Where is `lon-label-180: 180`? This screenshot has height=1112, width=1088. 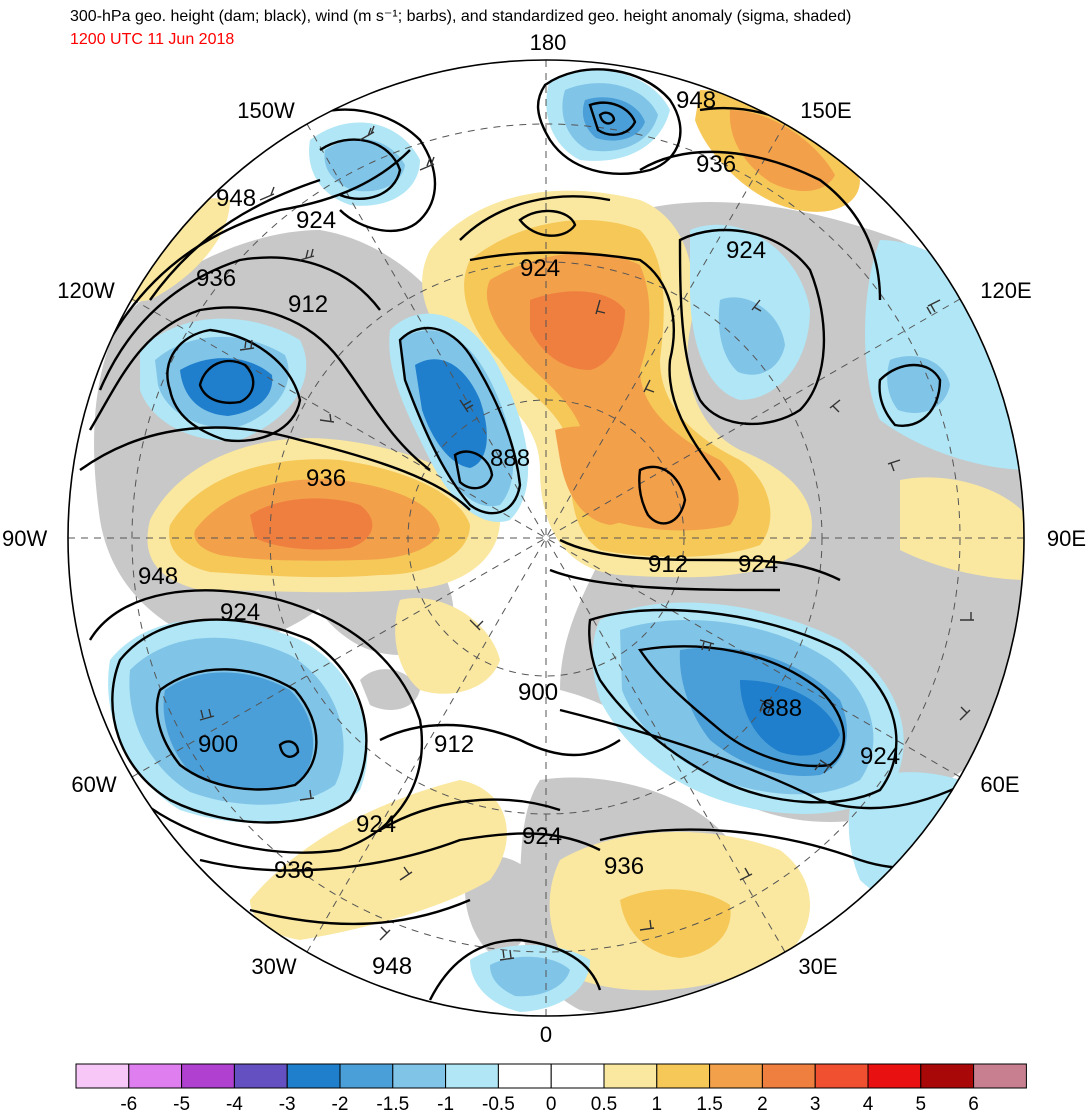
lon-label-180: 180 is located at coordinates (548, 42).